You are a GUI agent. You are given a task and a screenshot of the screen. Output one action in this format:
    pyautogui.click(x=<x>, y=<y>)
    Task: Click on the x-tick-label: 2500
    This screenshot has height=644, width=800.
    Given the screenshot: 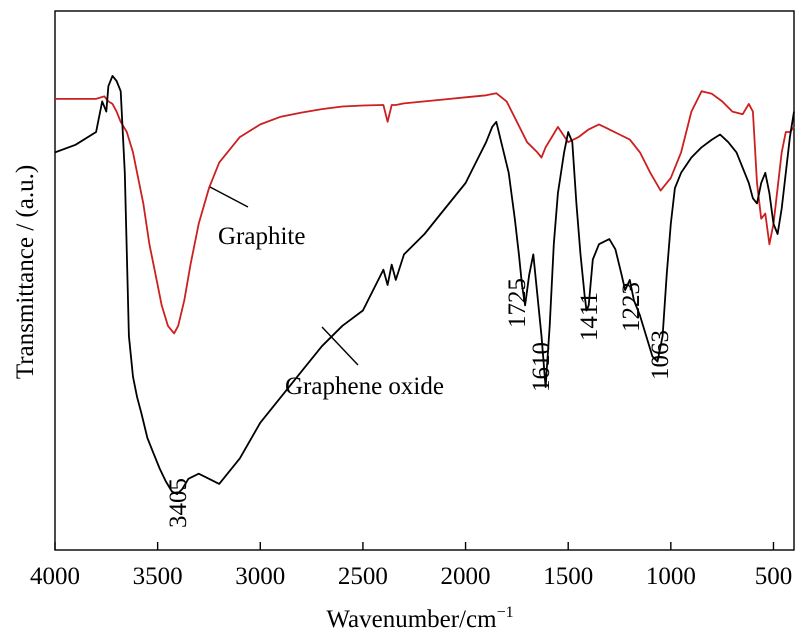 What is the action you would take?
    pyautogui.click(x=363, y=576)
    